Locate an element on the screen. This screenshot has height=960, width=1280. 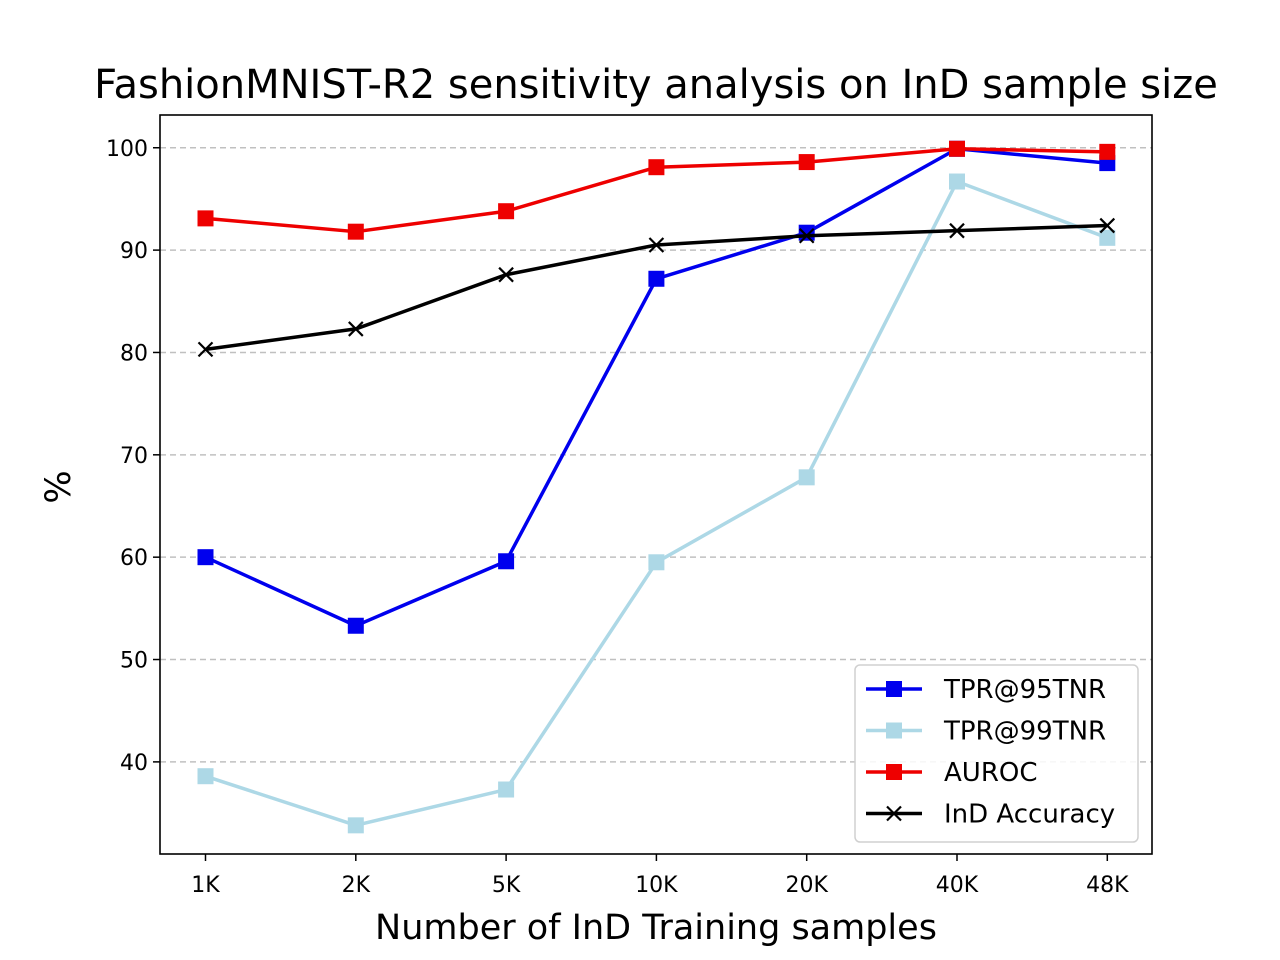
legend-label: InD Accuracy is located at coordinates (1029, 815).